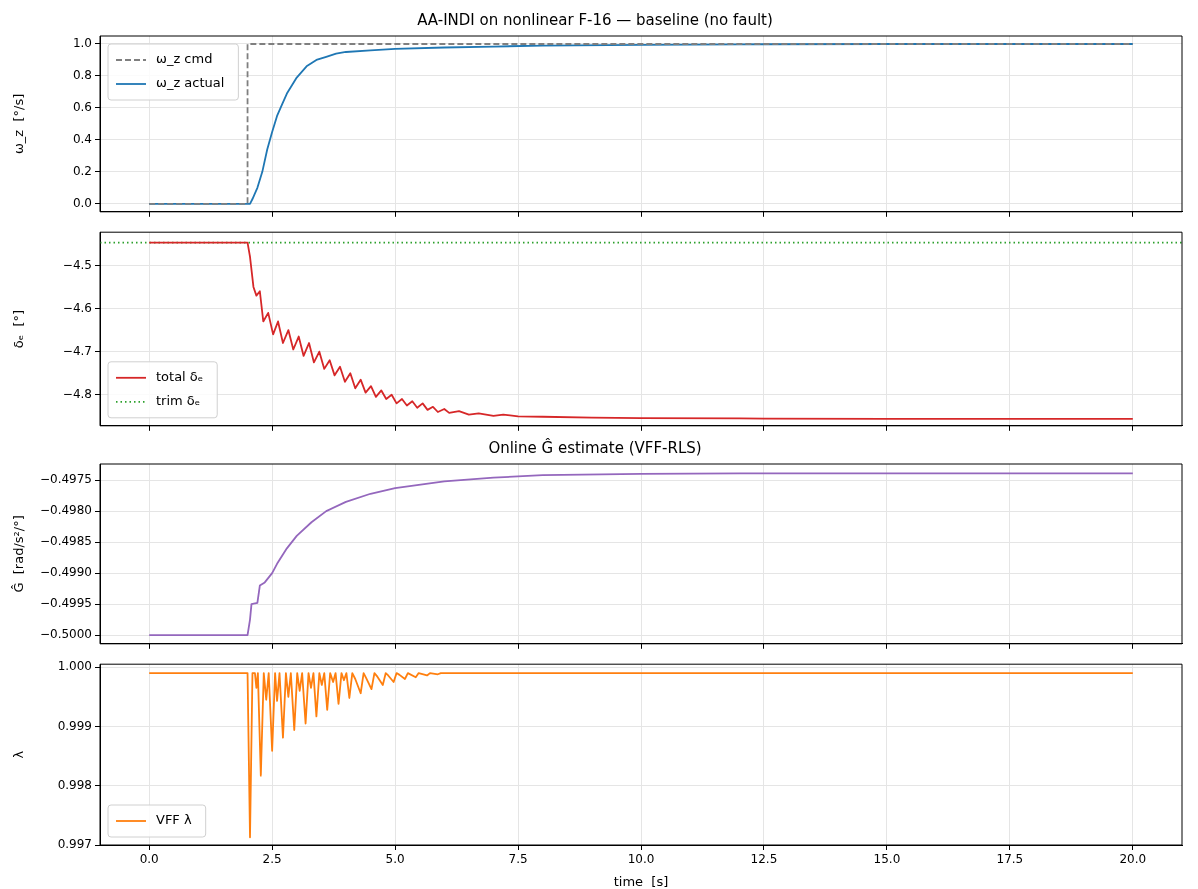 The width and height of the screenshot is (1198, 889). I want to click on chart-title: AA-INDI on nonlinear F-16 — baseline (no fault), so click(595, 19).